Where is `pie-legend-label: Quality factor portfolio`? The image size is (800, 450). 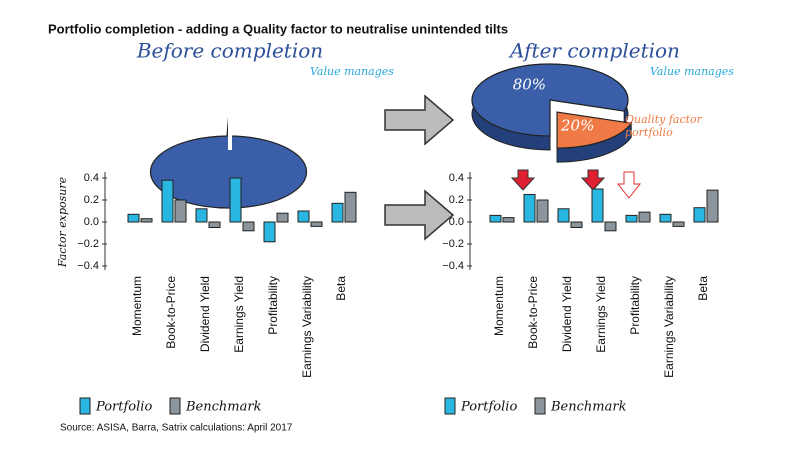
pie-legend-label: Quality factor portfolio is located at coordinates (664, 126).